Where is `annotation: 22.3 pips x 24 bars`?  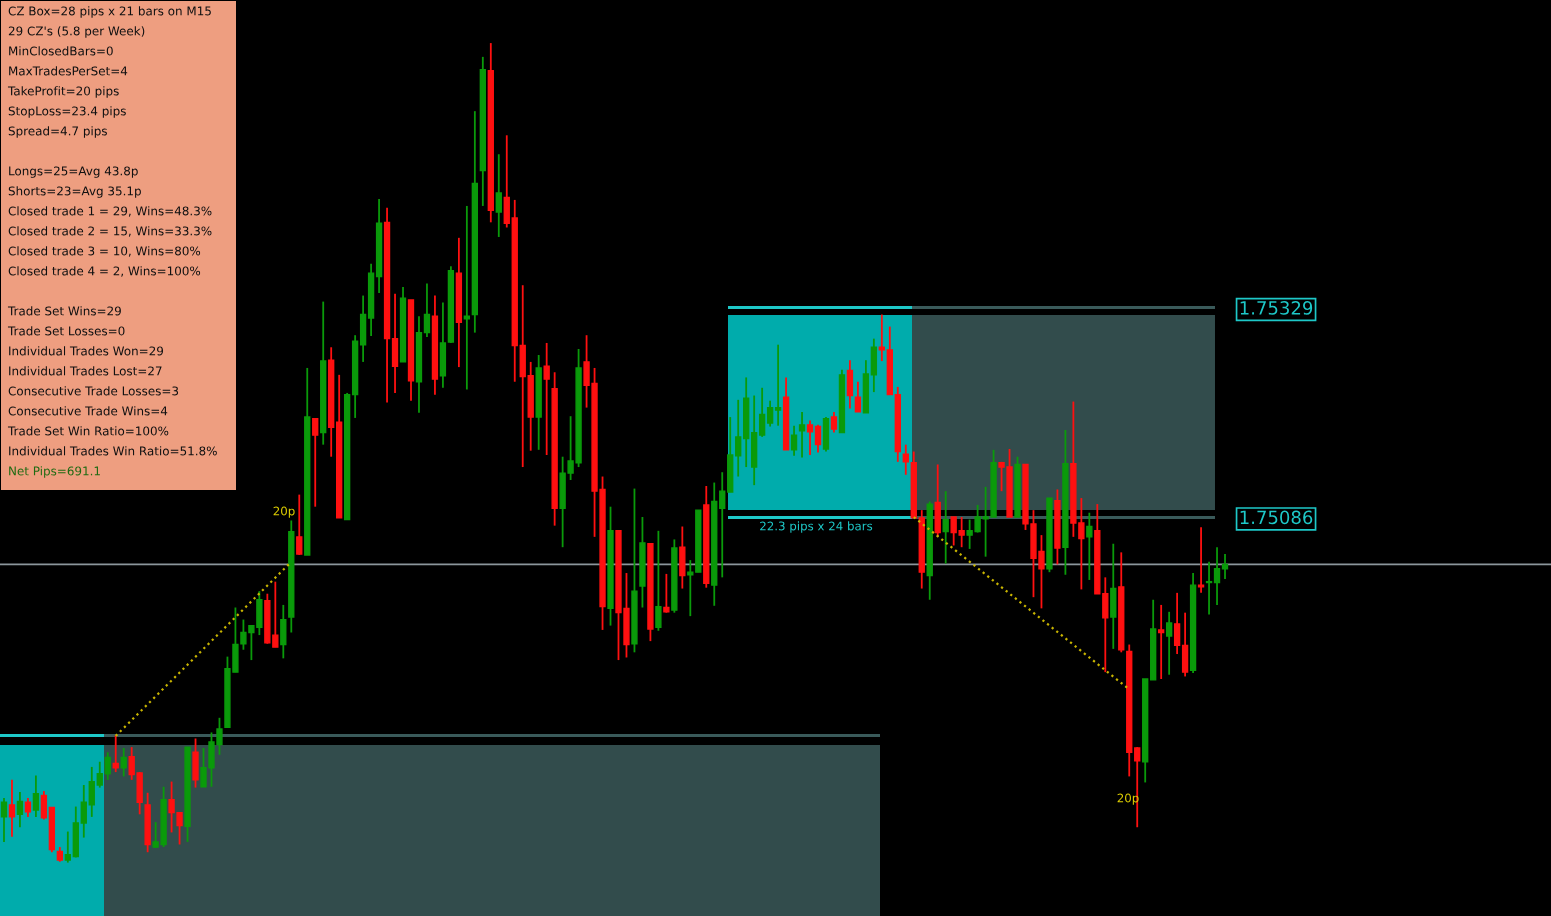
annotation: 22.3 pips x 24 bars is located at coordinates (816, 527).